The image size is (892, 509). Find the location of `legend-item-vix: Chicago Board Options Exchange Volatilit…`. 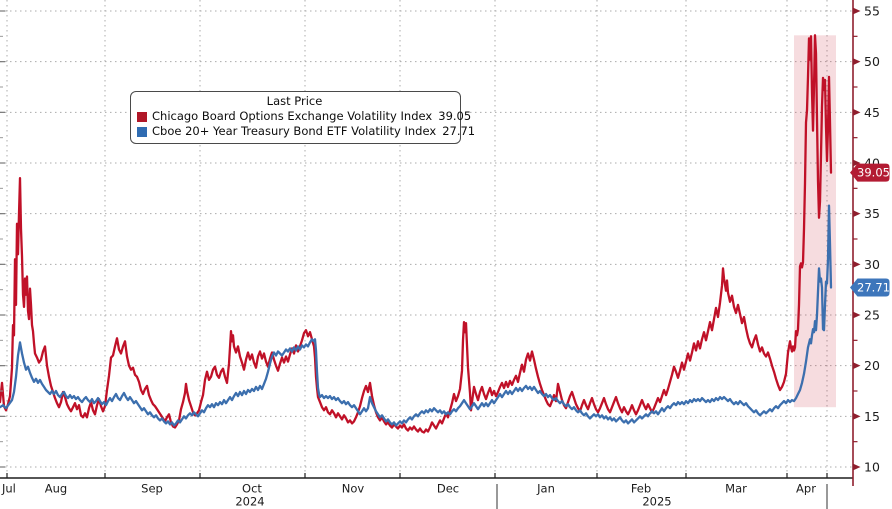

legend-item-vix: Chicago Board Options Exchange Volatilit… is located at coordinates (304, 116).